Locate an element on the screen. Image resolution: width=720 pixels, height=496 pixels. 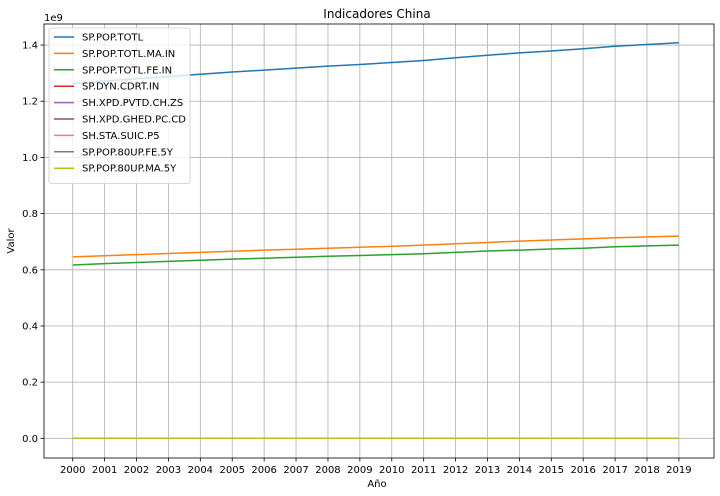
y-tick-label: 0.6 is located at coordinates (30, 270).